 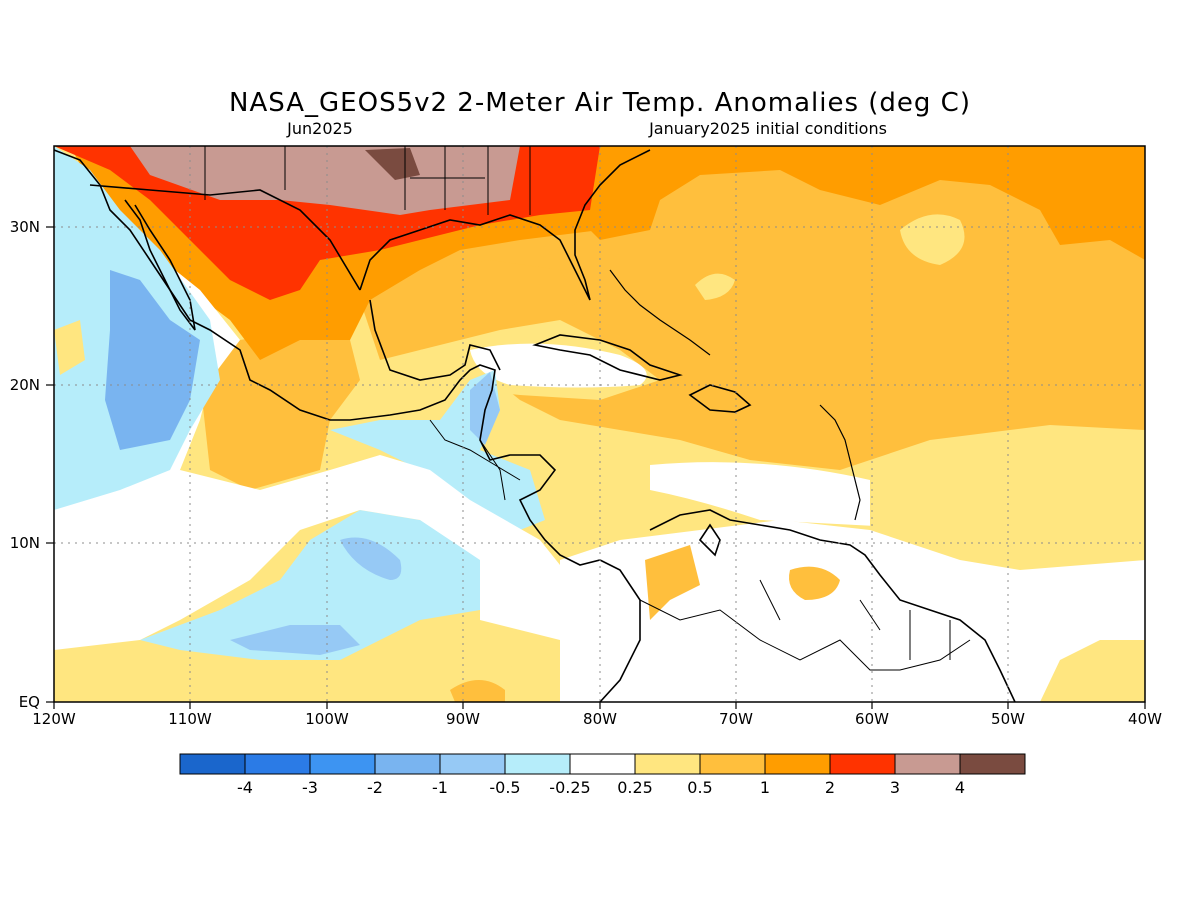 What do you see at coordinates (463, 719) in the screenshot?
I see `lon-label: 90W` at bounding box center [463, 719].